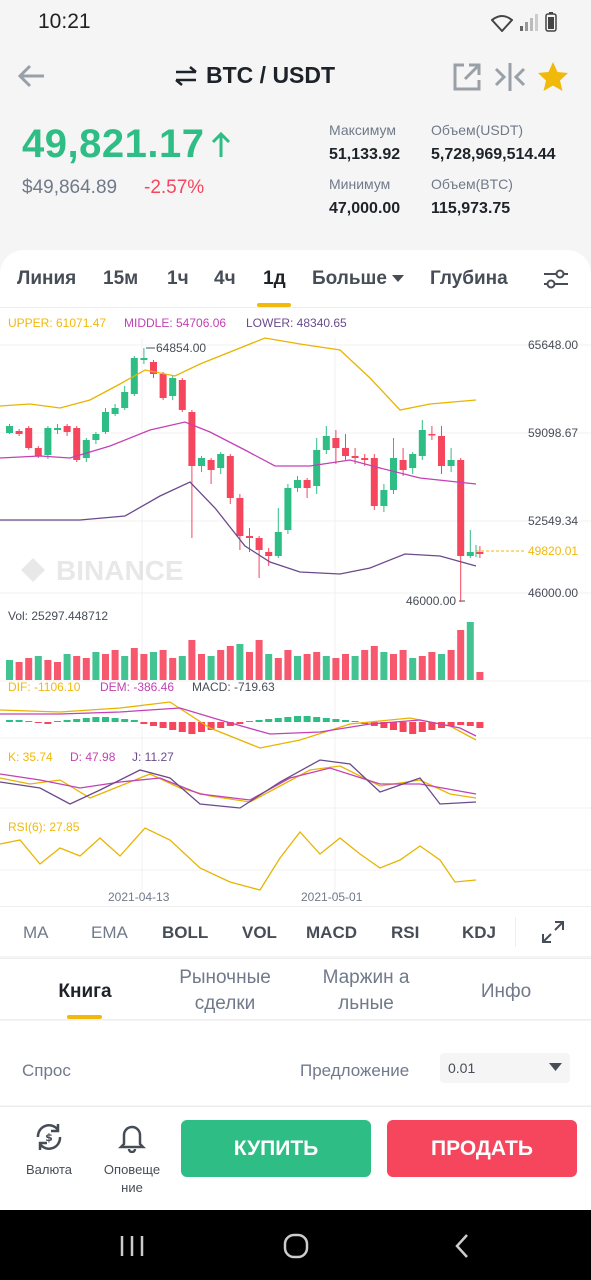 This screenshot has height=1280, width=591. Describe the element at coordinates (274, 278) in the screenshot. I see `tab-1d: 1д` at that location.